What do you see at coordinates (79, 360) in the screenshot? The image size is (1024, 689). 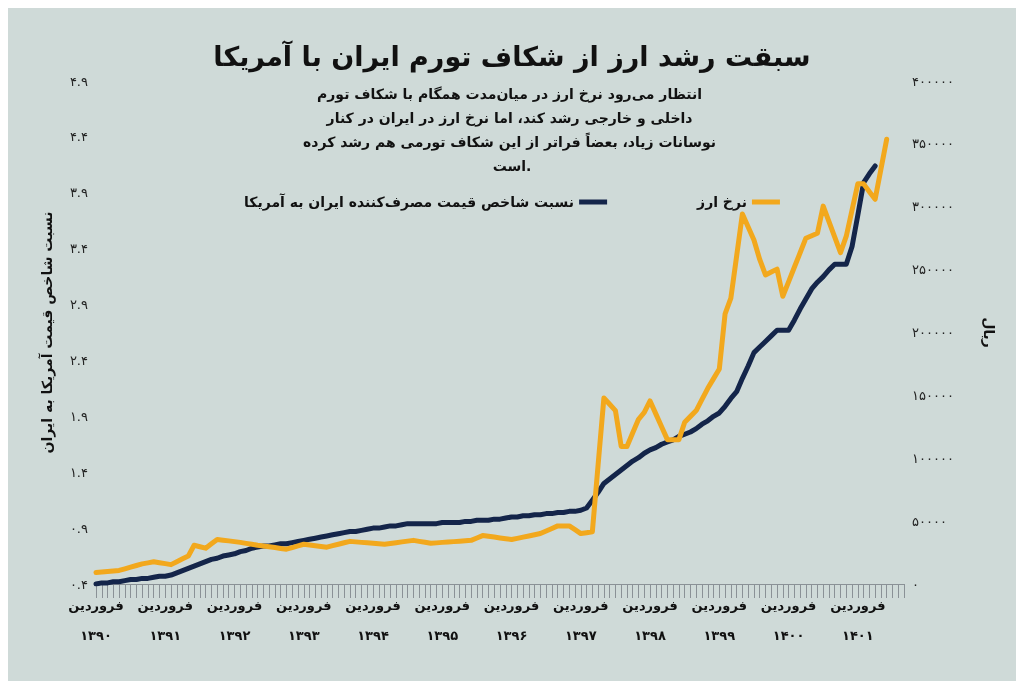 I see `y-tick-label: ۲.۴` at bounding box center [79, 360].